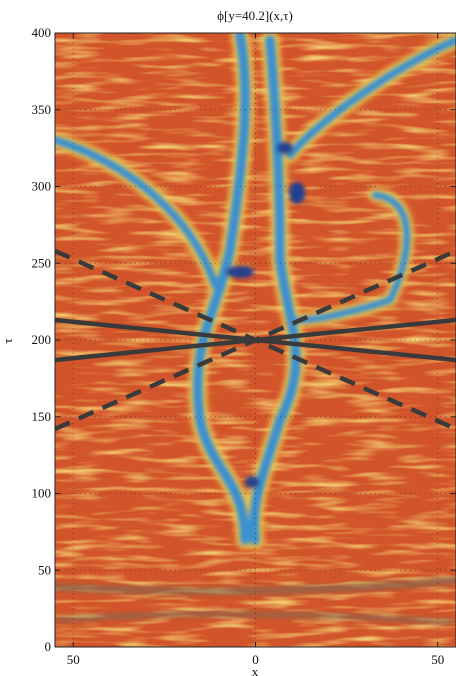 This screenshot has width=456, height=676. What do you see at coordinates (42, 32) in the screenshot?
I see `y-tick-label: 400` at bounding box center [42, 32].